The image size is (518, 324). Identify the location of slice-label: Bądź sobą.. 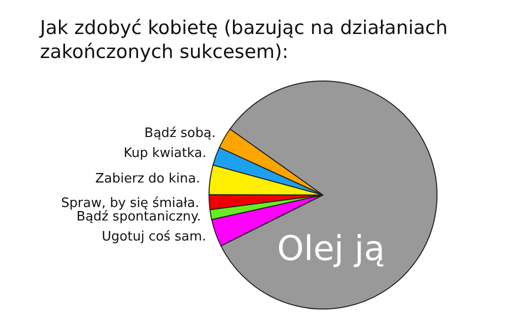
(180, 134).